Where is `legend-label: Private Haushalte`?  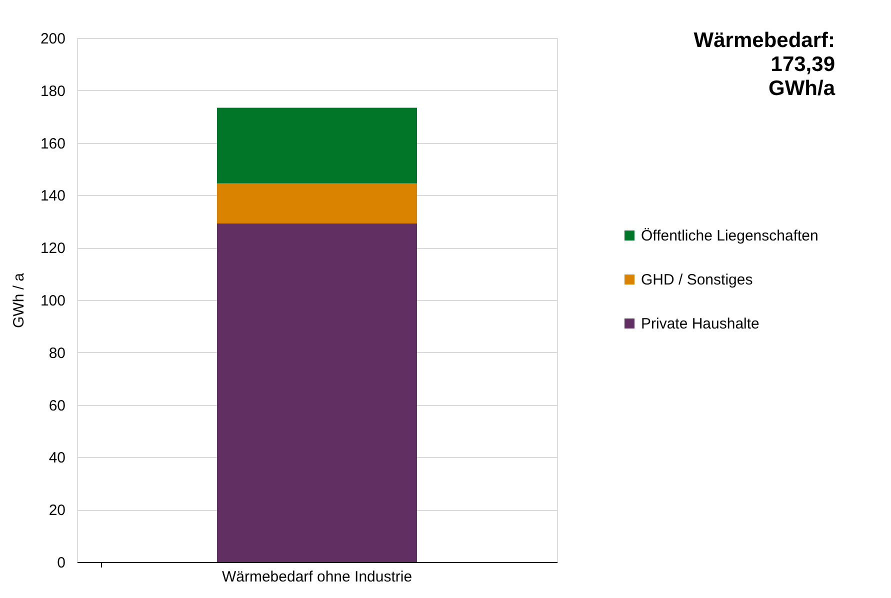 legend-label: Private Haushalte is located at coordinates (700, 324).